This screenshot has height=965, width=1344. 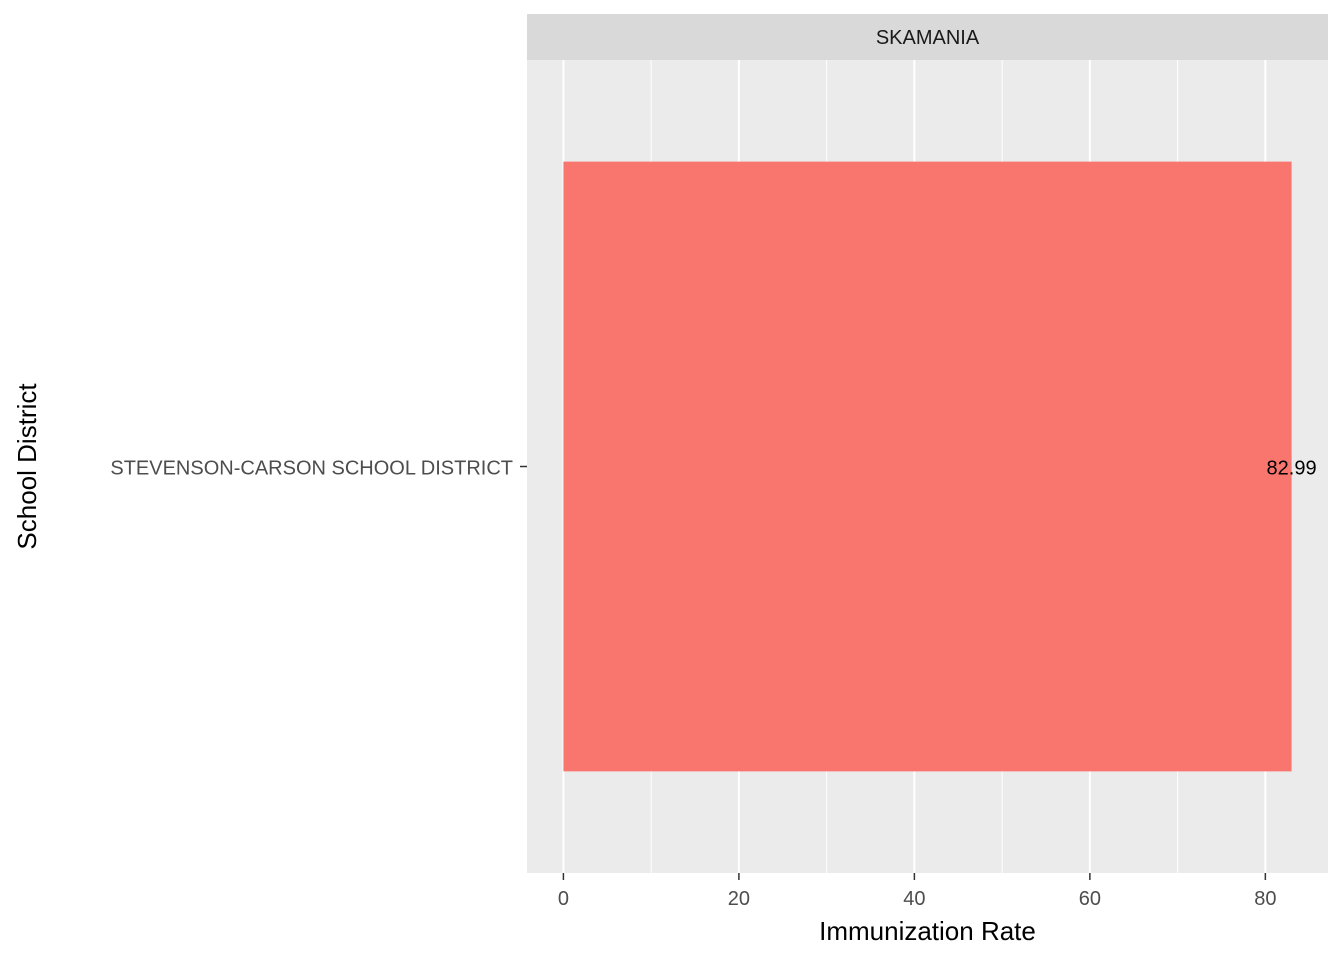 I want to click on y-axis-title: School District, so click(x=27, y=466).